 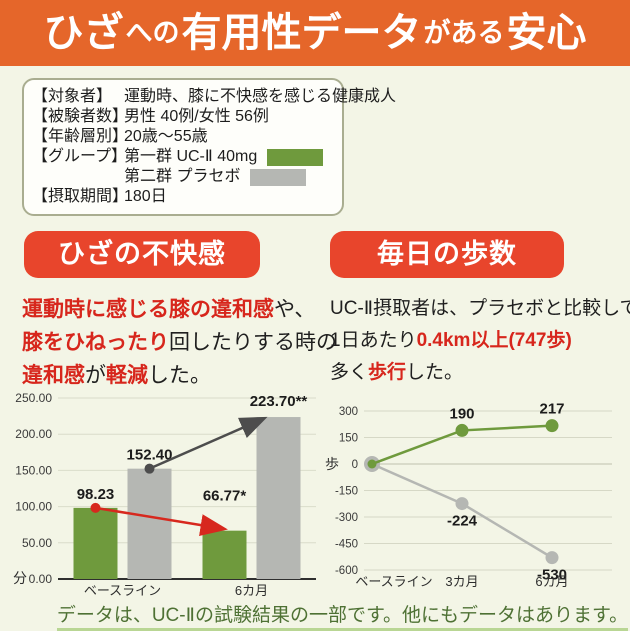 I want to click on study-info-row-duration: 【摂取期間】 180日, so click(x=182, y=197).